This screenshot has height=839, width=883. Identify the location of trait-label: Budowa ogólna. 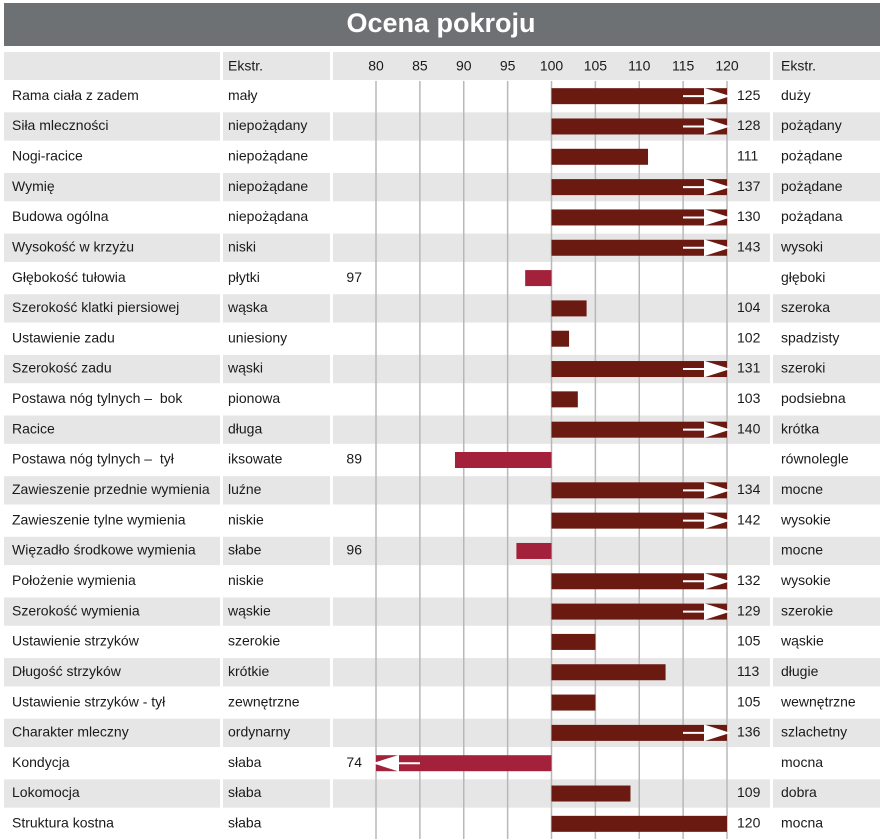
(60, 216).